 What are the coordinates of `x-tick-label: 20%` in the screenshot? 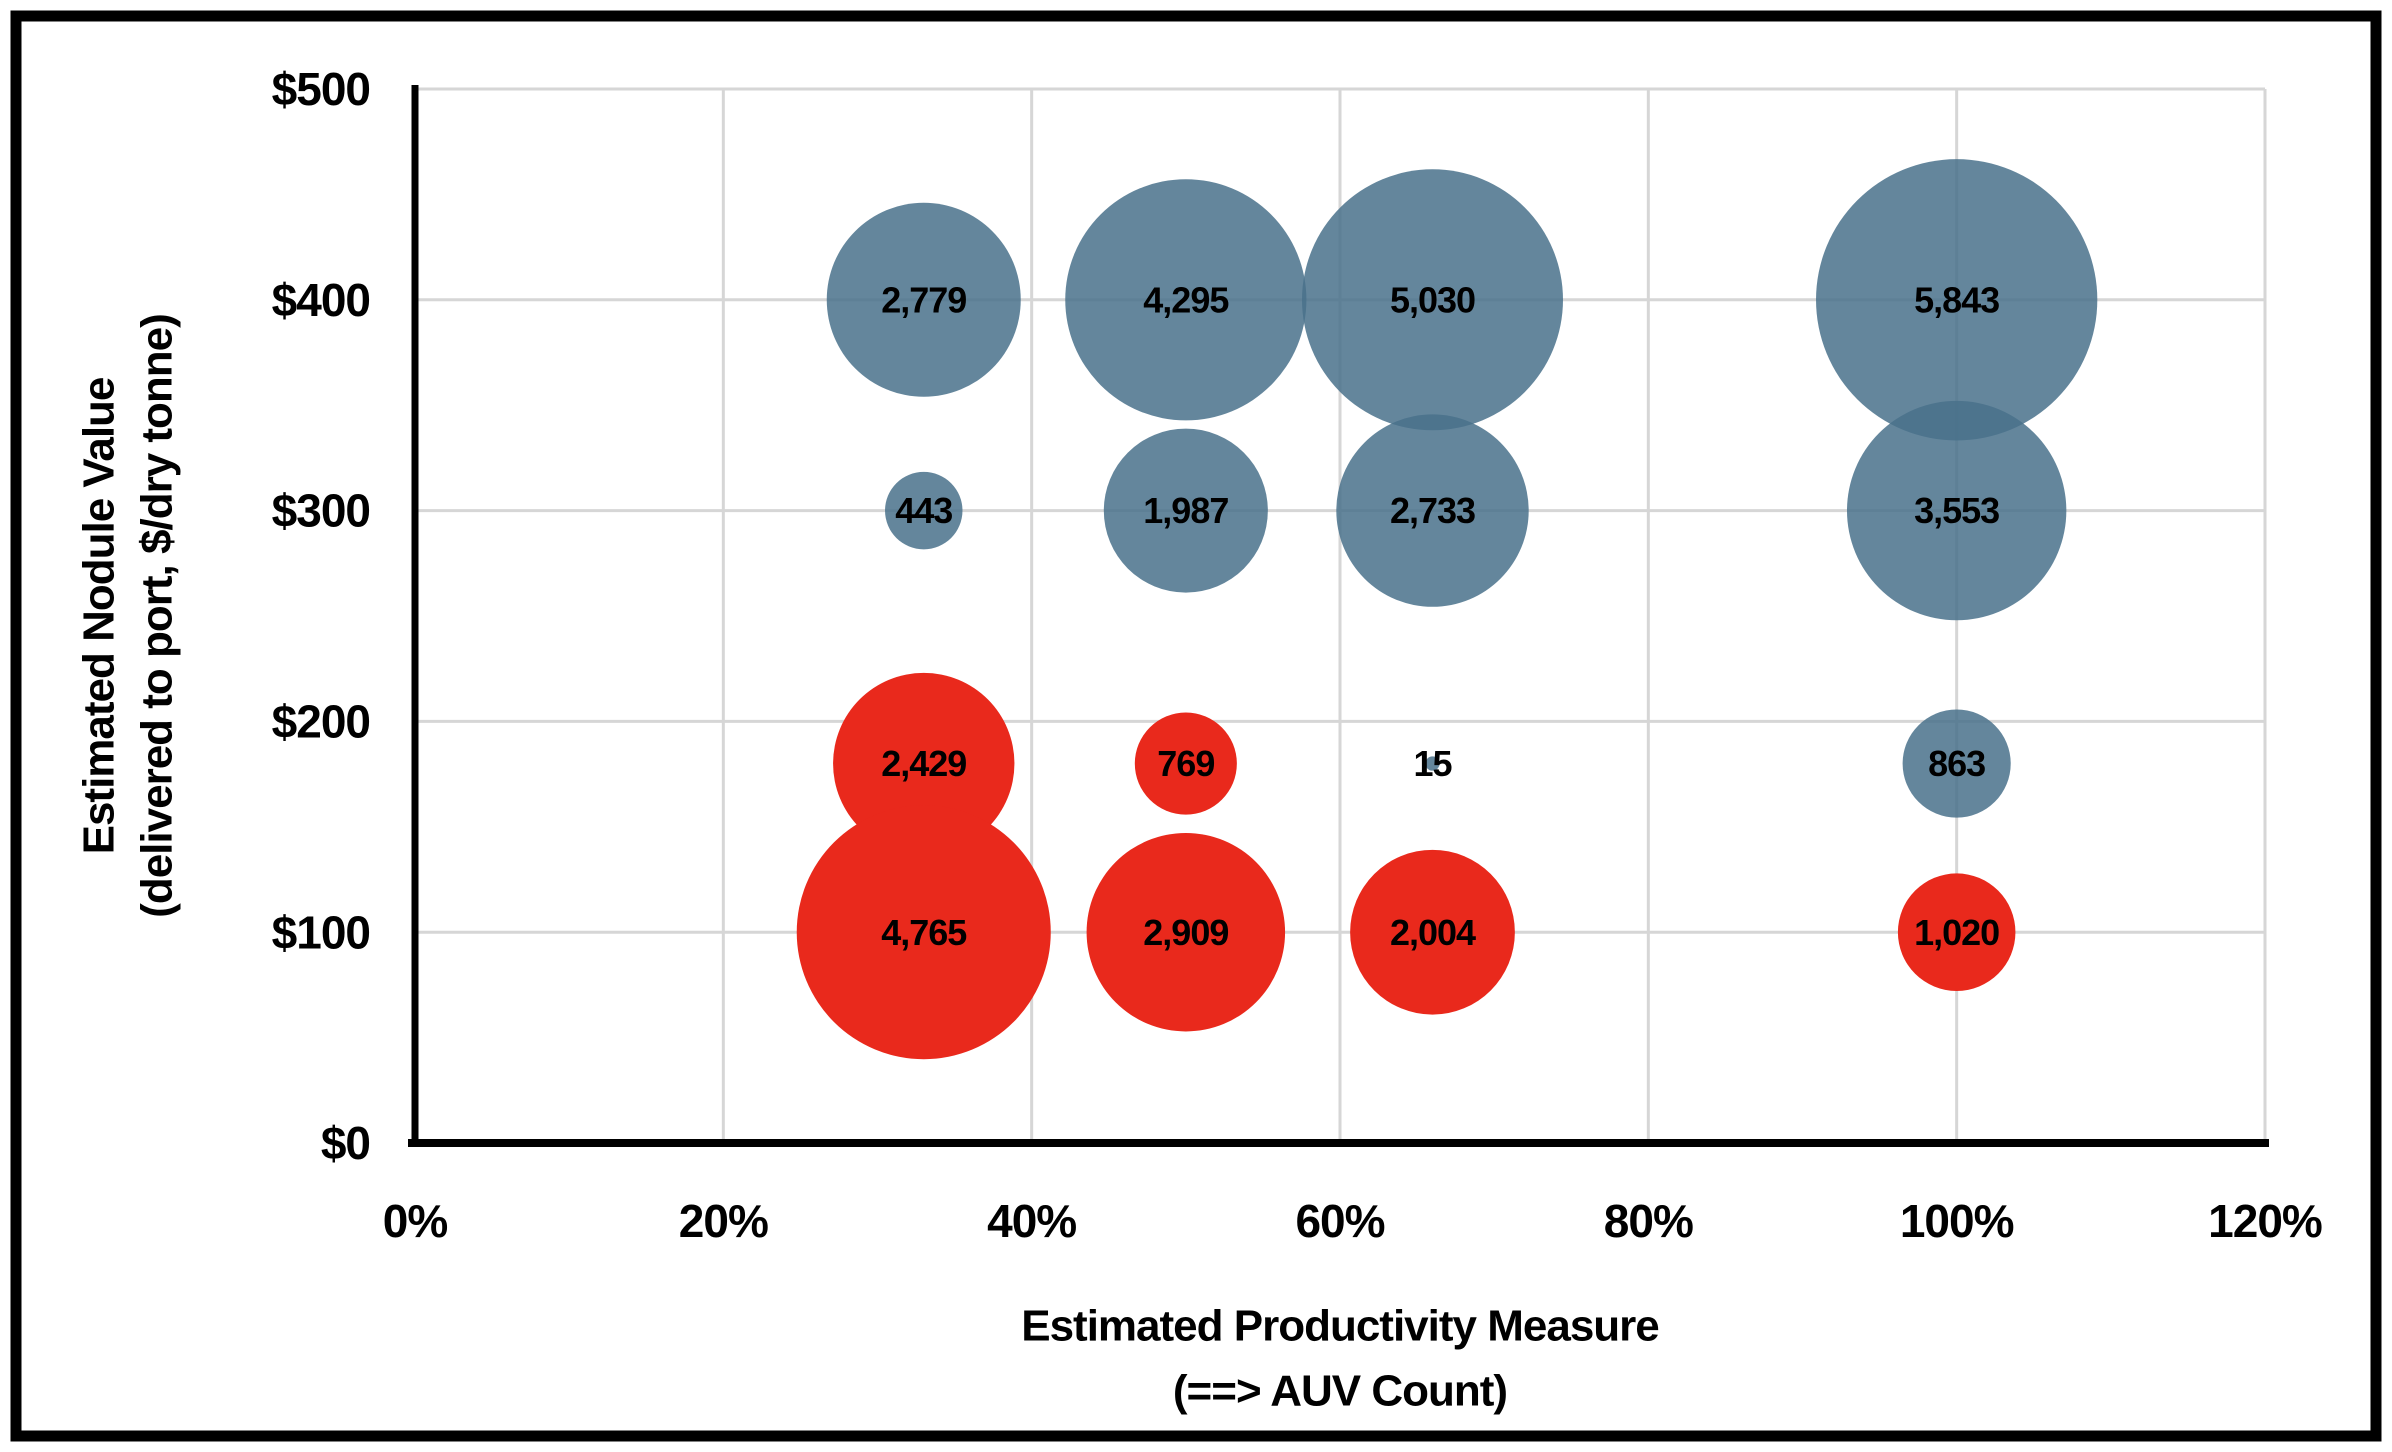 It's located at (723, 1221).